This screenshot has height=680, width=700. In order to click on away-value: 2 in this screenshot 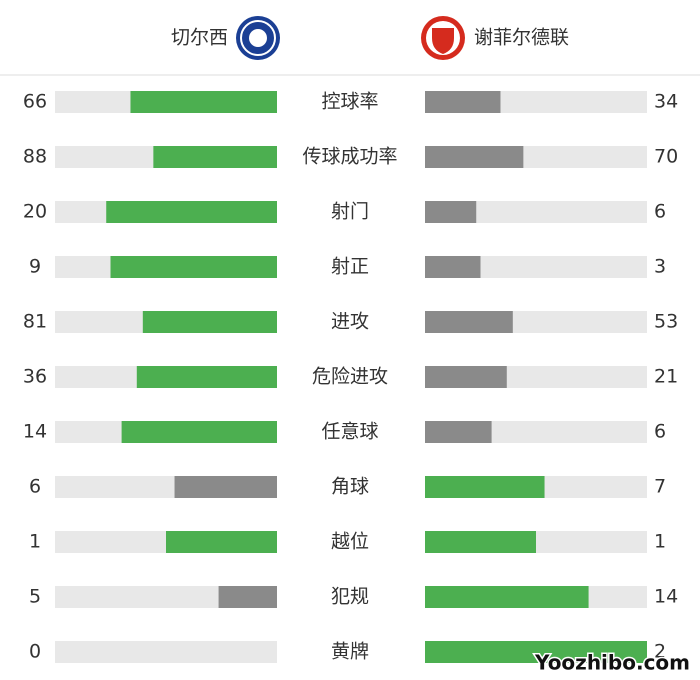, I will do `click(660, 652)`.